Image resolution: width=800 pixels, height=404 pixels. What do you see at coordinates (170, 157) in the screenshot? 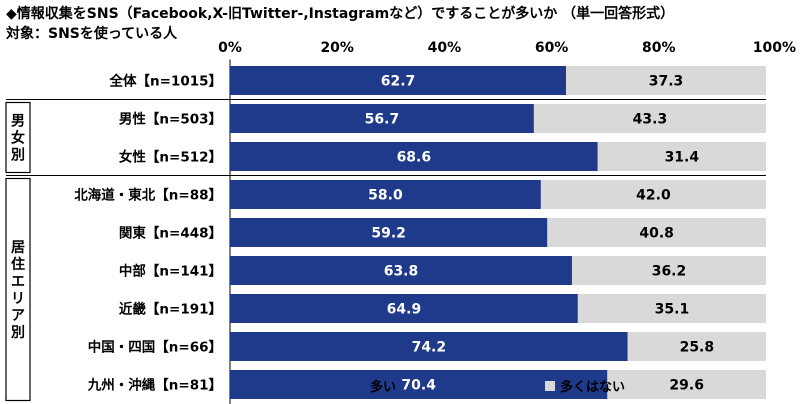
I see `category-label: 女性【n=512】` at bounding box center [170, 157].